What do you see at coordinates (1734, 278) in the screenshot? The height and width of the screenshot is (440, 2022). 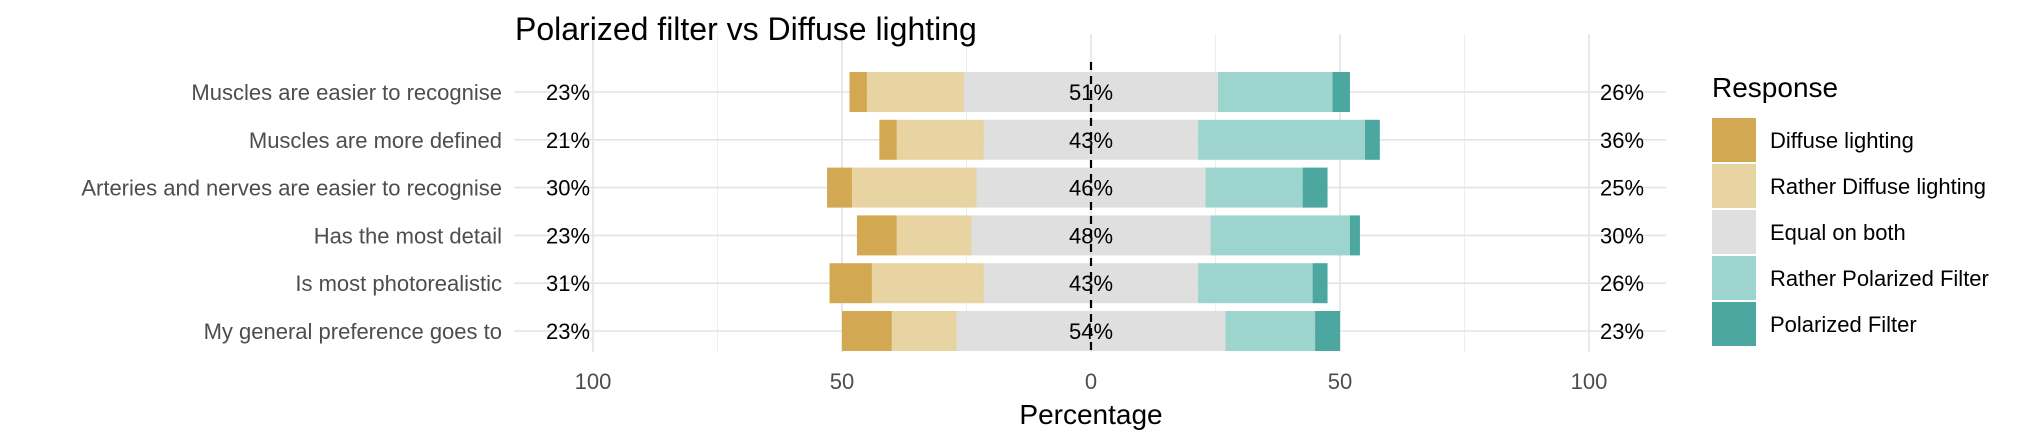 I see `legend-key-rather-polarized-filter` at bounding box center [1734, 278].